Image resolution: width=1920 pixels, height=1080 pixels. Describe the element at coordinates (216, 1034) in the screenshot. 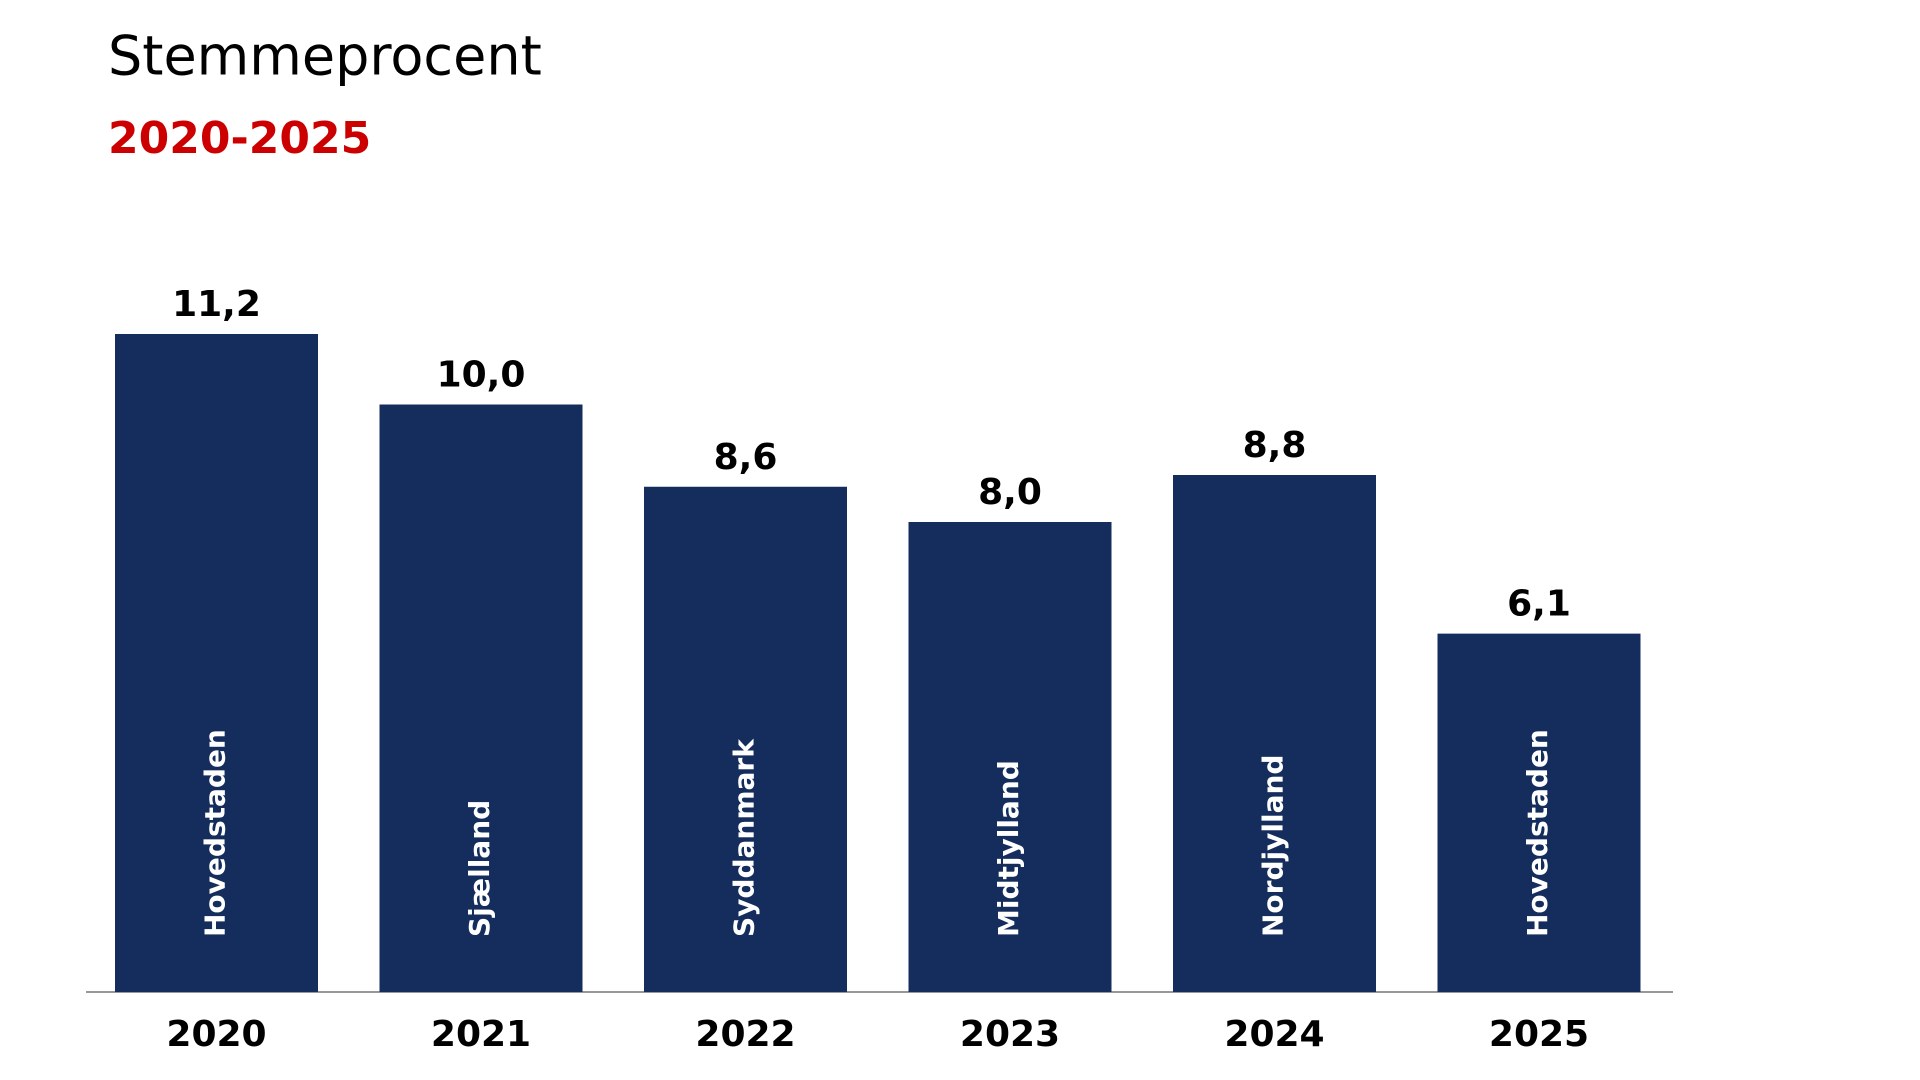

I see `x-tick-label: 2020` at that location.